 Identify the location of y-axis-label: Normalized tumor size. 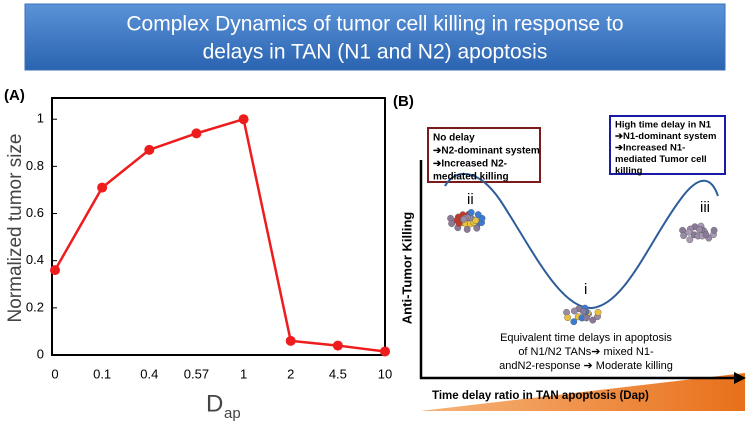
(15, 228).